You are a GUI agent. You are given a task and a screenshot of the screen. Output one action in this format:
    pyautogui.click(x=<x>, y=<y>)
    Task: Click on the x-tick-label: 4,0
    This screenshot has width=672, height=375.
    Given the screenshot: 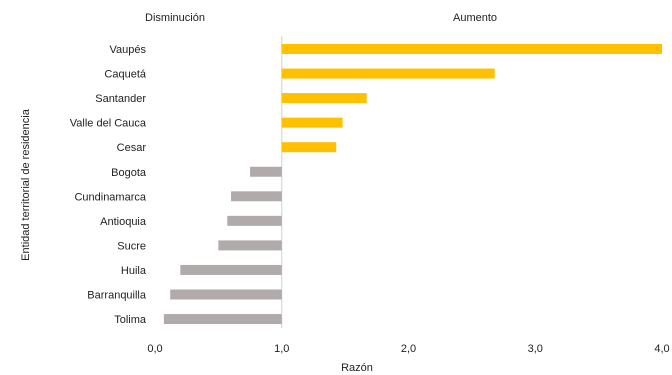 What is the action you would take?
    pyautogui.click(x=661, y=349)
    